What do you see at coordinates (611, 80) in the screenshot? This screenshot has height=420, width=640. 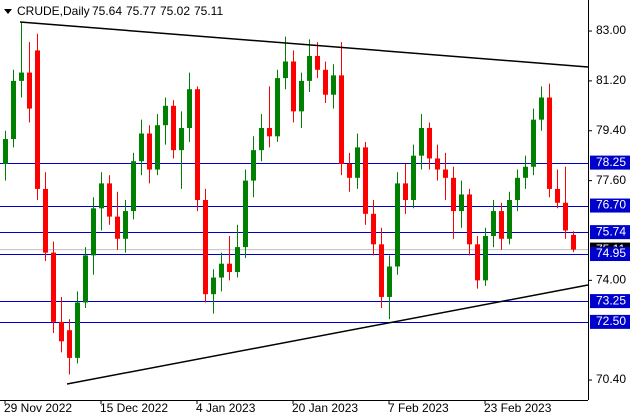 I see `y-tick-label: 81.20` at bounding box center [611, 80].